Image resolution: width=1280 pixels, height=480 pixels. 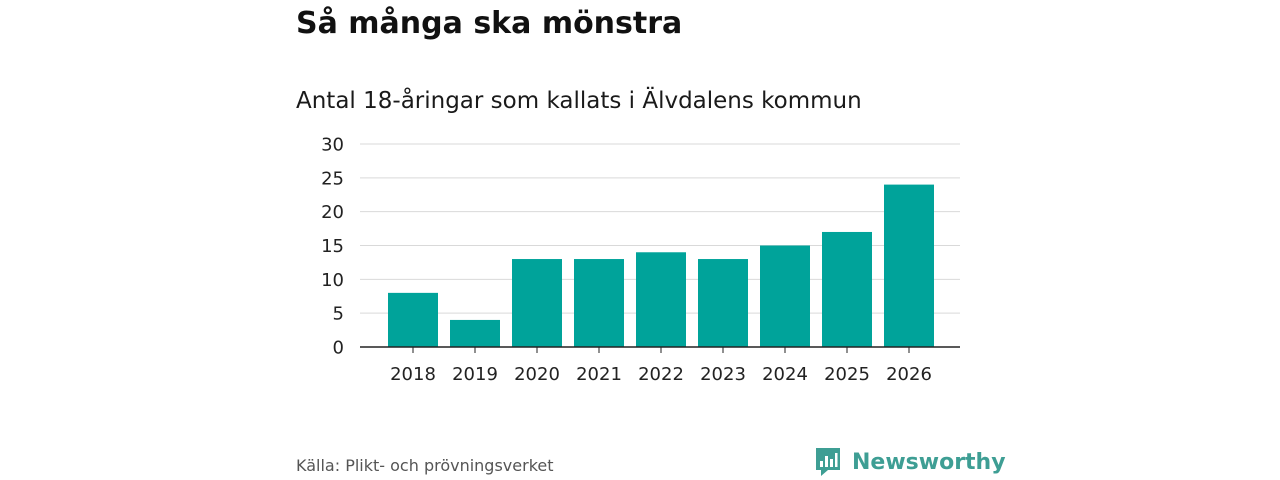 What do you see at coordinates (599, 303) in the screenshot?
I see `bar-2021` at bounding box center [599, 303].